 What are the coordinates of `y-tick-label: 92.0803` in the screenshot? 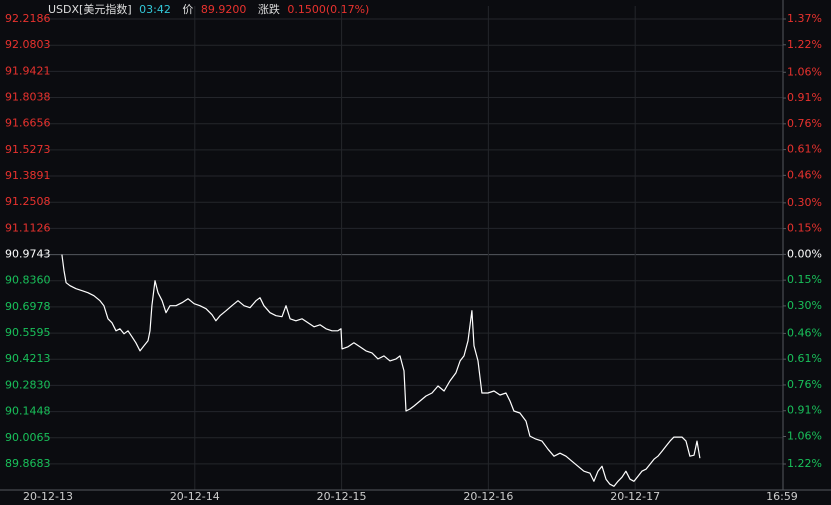 It's located at (28, 44).